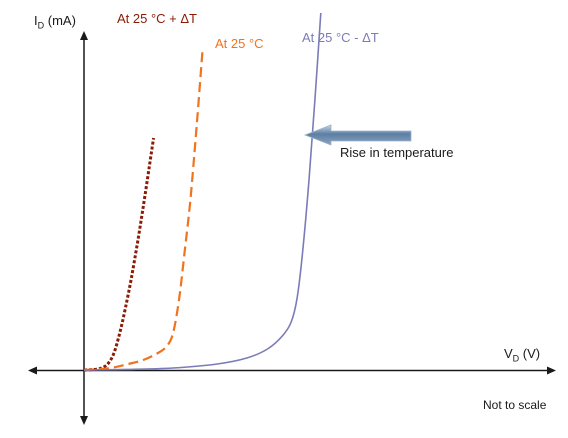  Describe the element at coordinates (84, 420) in the screenshot. I see `y-axis-bottom-arrowhead` at that location.